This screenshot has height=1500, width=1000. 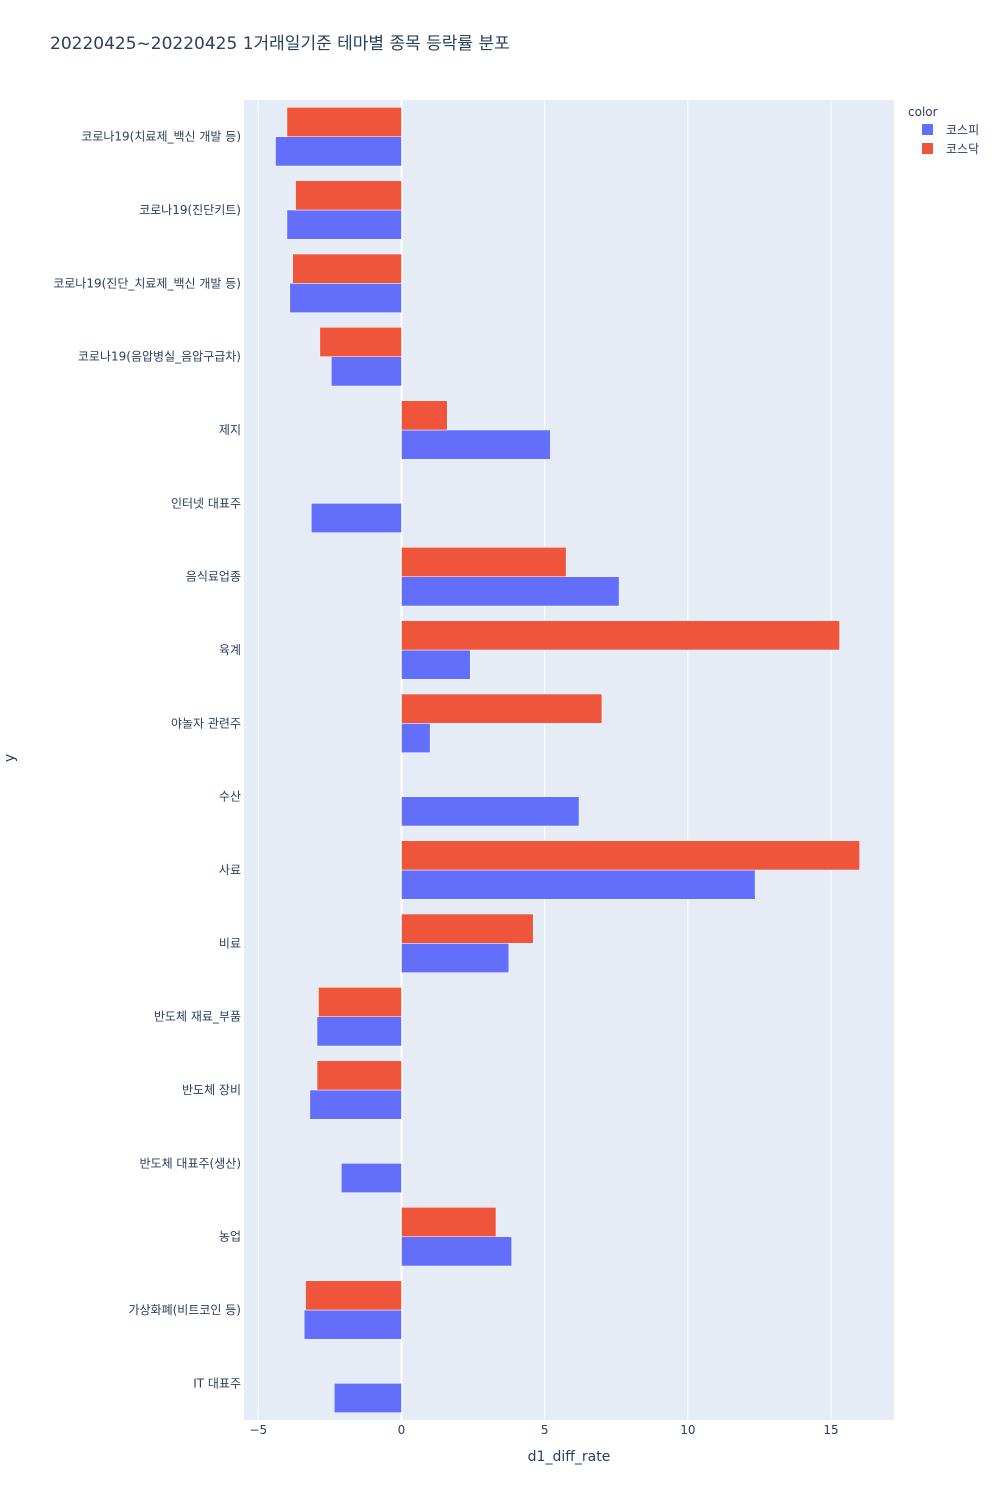 What do you see at coordinates (962, 130) in the screenshot?
I see `legend-label: 코스피` at bounding box center [962, 130].